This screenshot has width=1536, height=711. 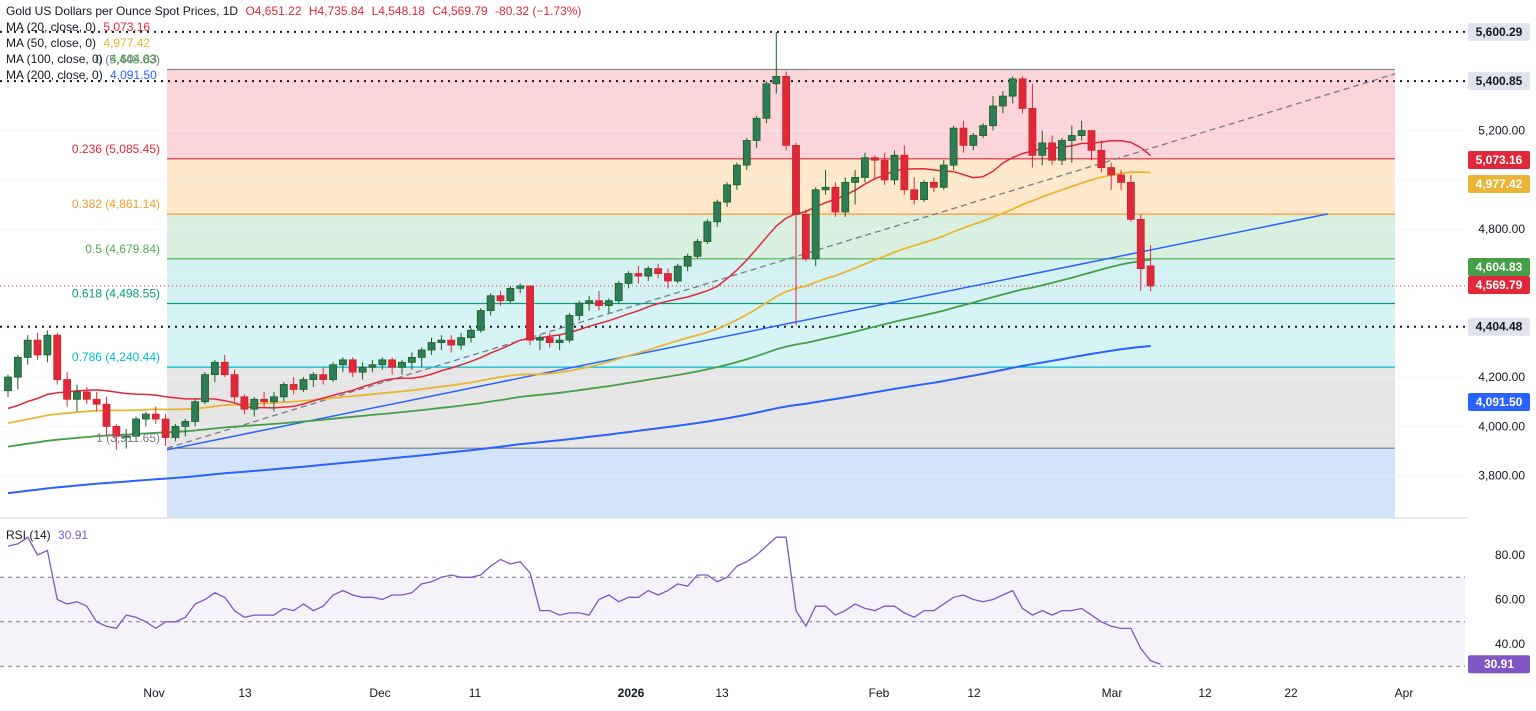 What do you see at coordinates (54, 75) in the screenshot?
I see `ma200-label: MA (200, close, 0)` at bounding box center [54, 75].